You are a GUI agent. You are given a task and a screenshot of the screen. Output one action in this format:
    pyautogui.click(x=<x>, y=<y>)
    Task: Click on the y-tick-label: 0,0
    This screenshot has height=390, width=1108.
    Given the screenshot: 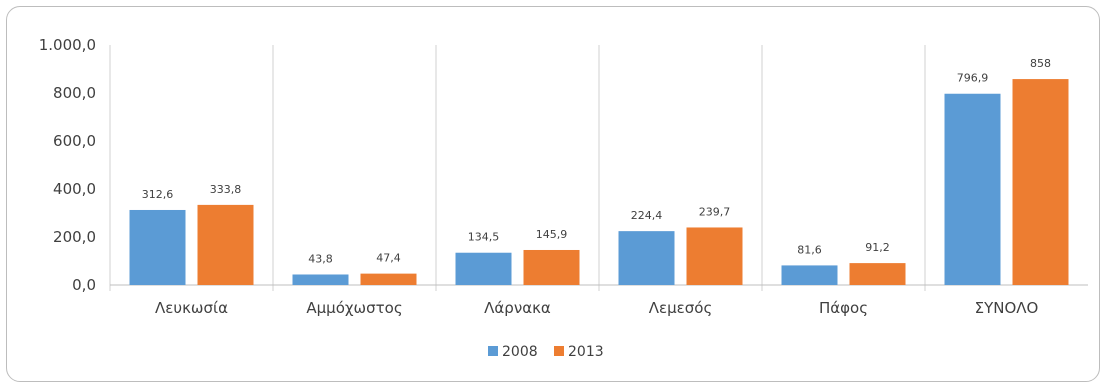 What is the action you would take?
    pyautogui.click(x=84, y=285)
    